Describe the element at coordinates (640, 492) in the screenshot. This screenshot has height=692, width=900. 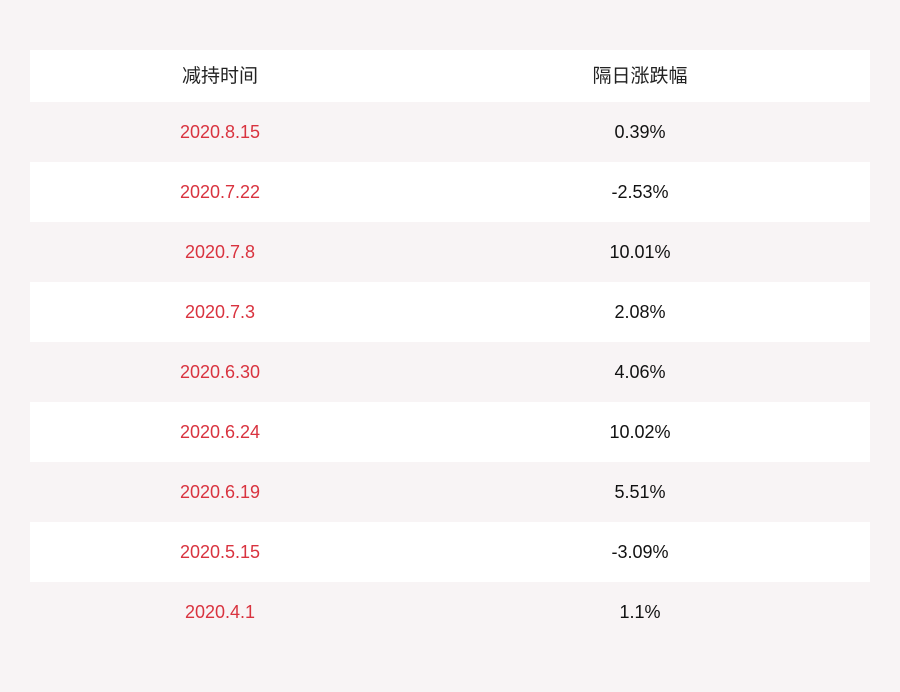
I see `change-cell: 5.51%` at that location.